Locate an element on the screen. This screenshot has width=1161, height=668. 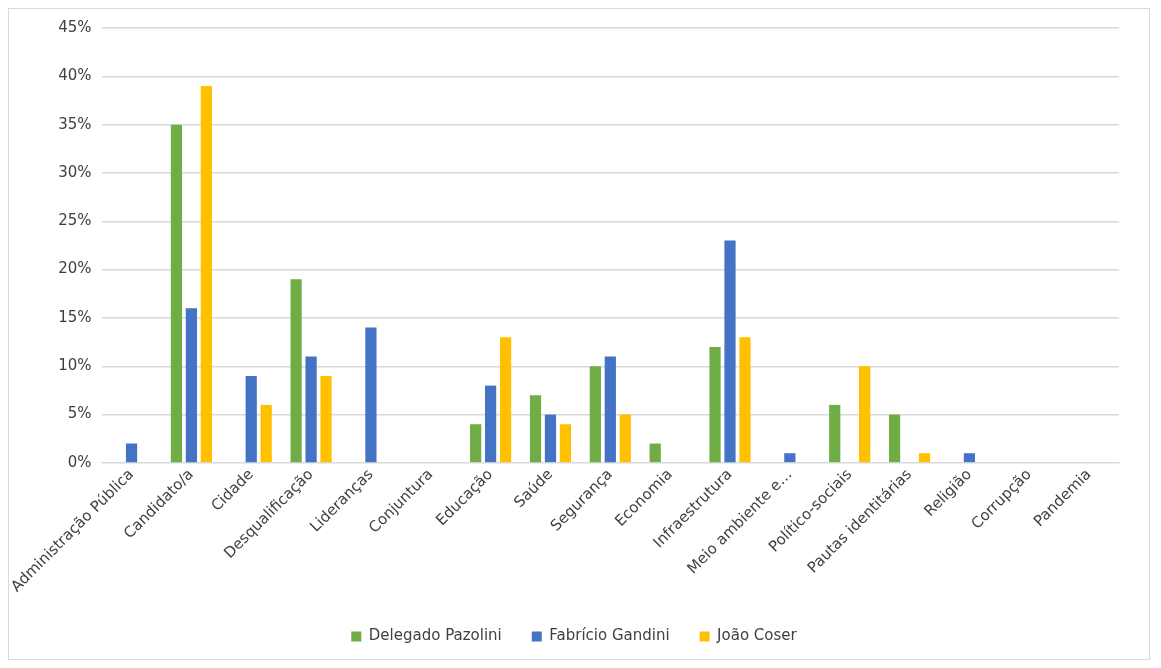
y-tick-label: 35% is located at coordinates (75, 123).